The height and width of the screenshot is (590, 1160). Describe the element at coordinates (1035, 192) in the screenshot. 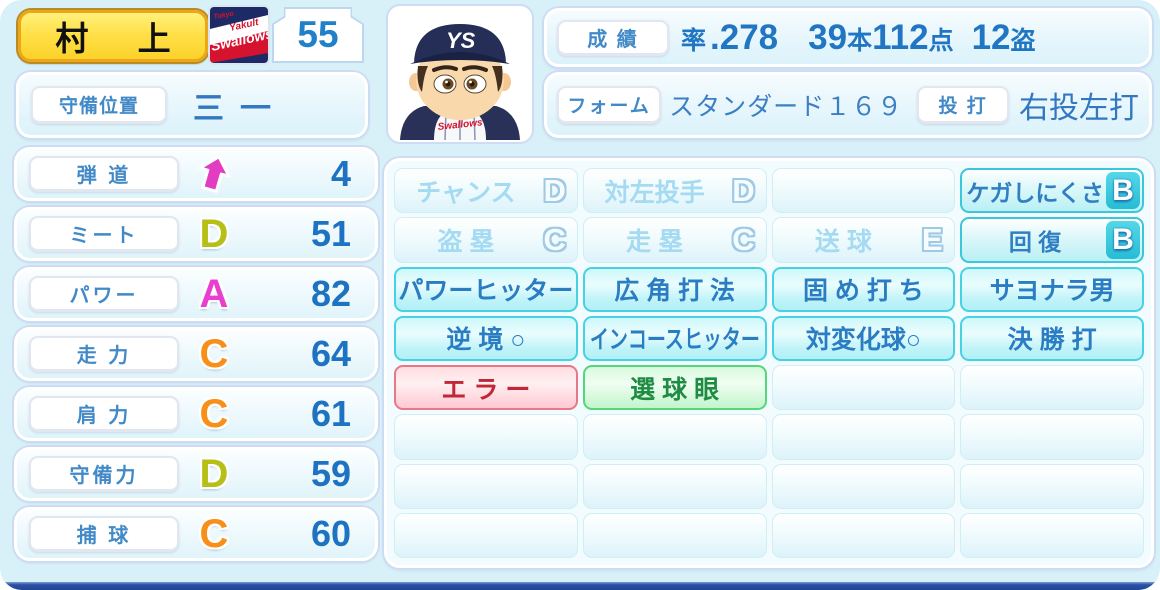

I see `ability-label: ケガしにくさ` at that location.